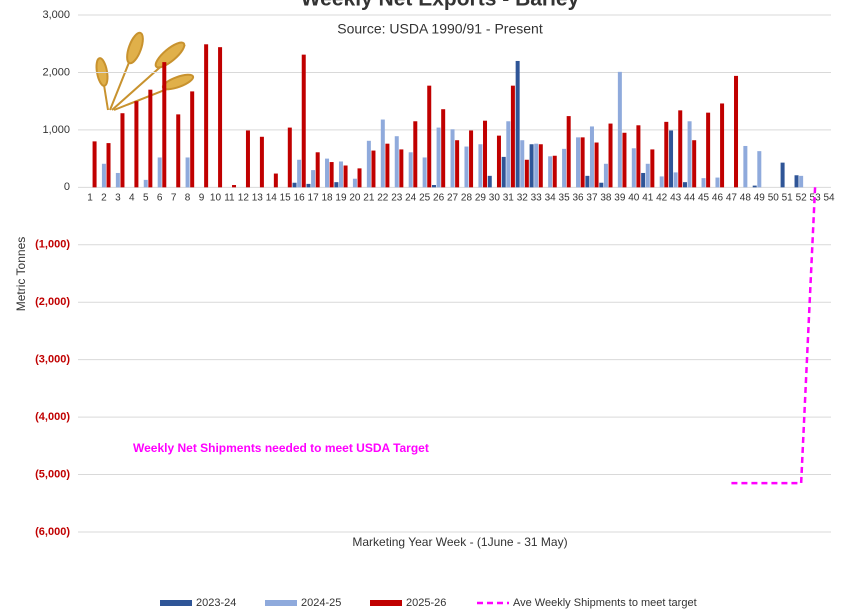  I want to click on target-line, so click(774, 336).